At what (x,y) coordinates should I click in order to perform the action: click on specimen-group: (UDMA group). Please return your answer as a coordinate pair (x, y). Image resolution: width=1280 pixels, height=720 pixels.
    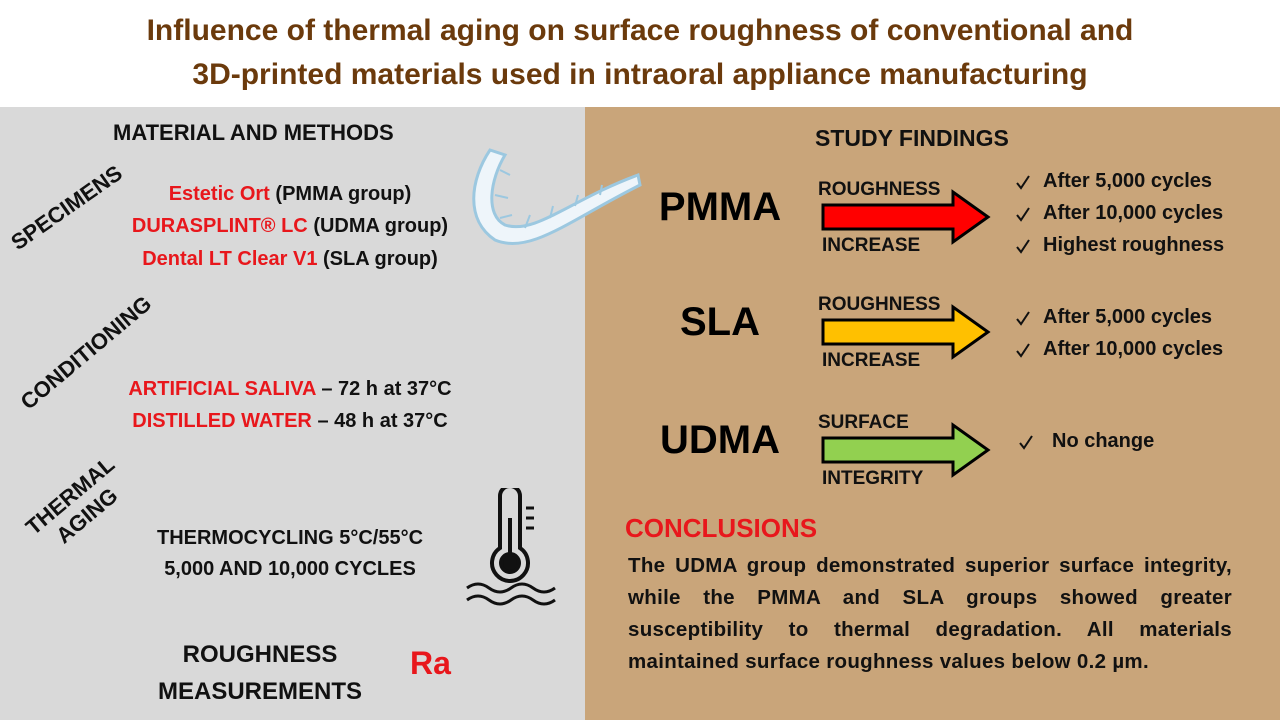
    Looking at the image, I should click on (381, 226).